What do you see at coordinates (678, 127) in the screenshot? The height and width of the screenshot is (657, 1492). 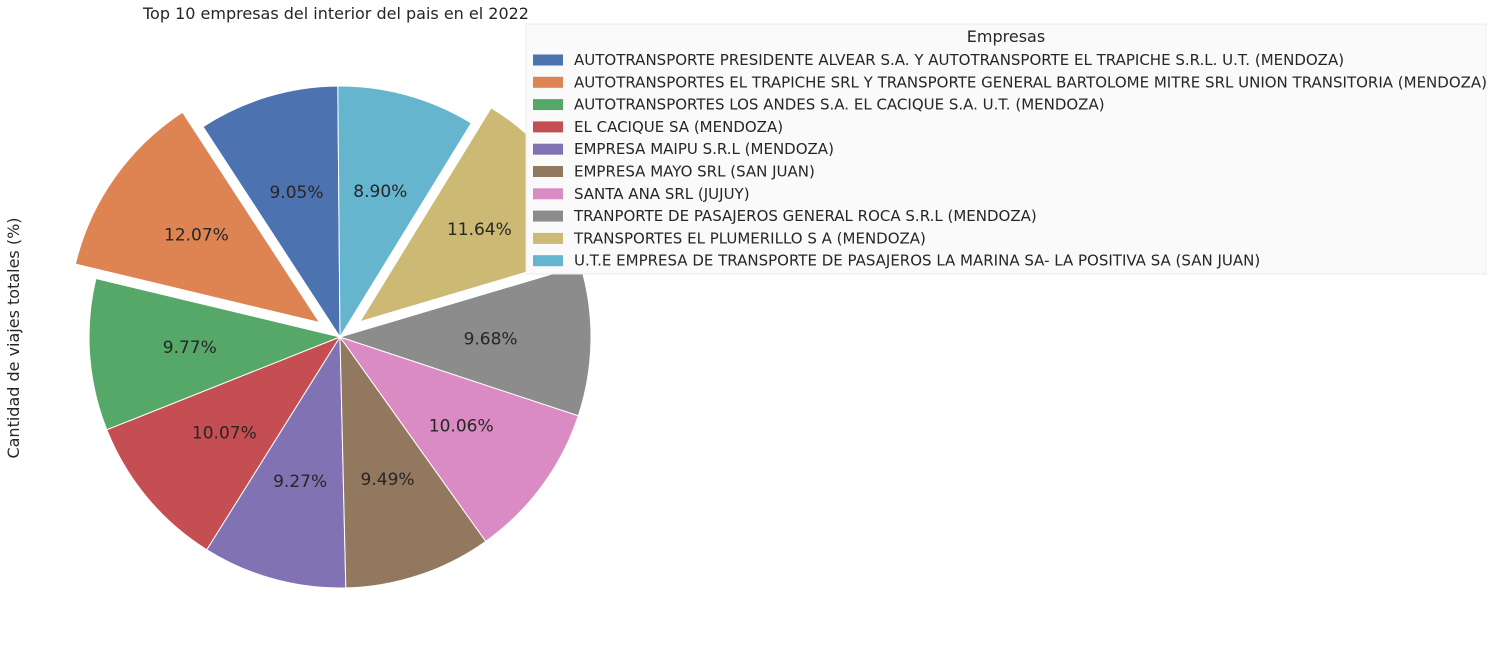 I see `legend-label: EL CACIQUE SA (MENDOZA)` at bounding box center [678, 127].